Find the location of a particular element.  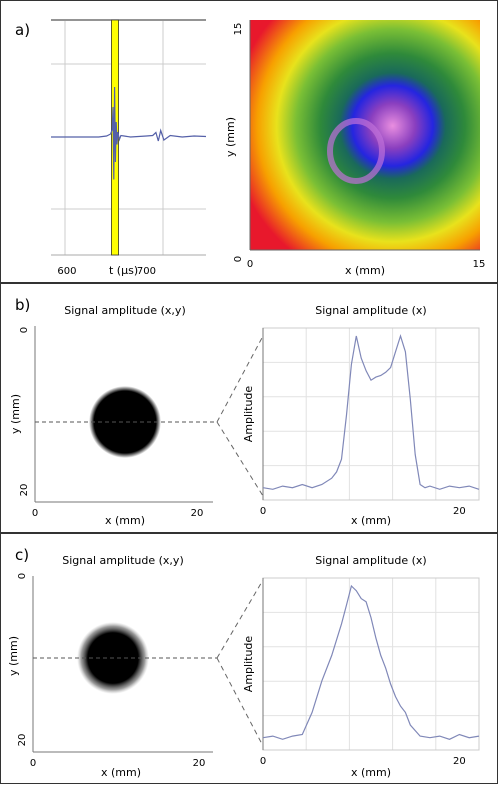

waveform-plot: 600 700 t (µs) is located at coordinates (129, 148).